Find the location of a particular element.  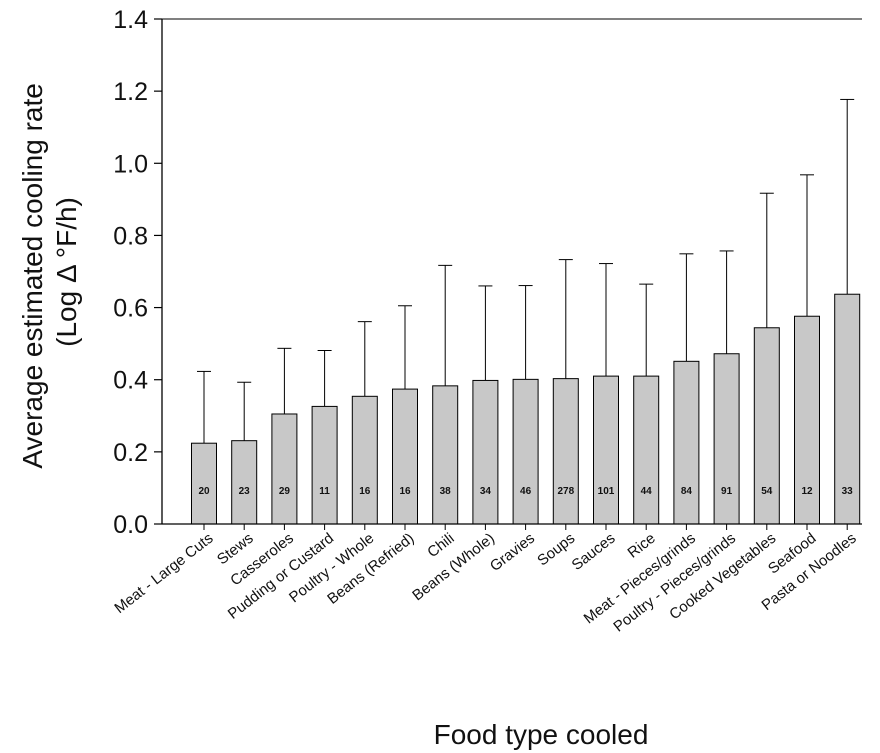

count-label: 46 is located at coordinates (526, 491).